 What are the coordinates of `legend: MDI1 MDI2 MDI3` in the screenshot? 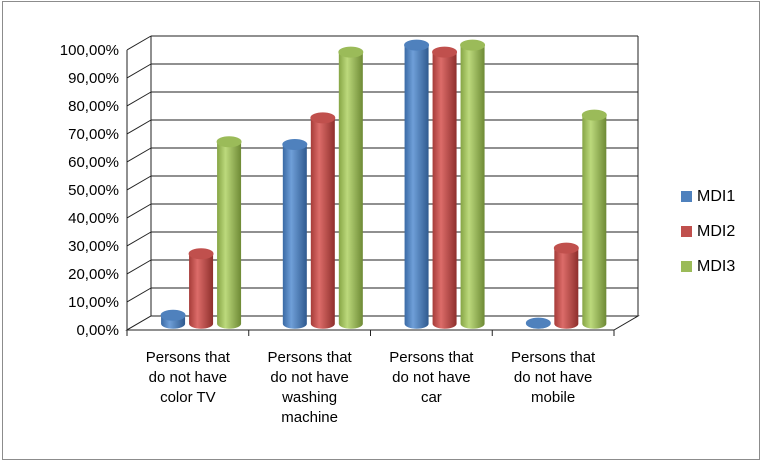 It's located at (708, 231).